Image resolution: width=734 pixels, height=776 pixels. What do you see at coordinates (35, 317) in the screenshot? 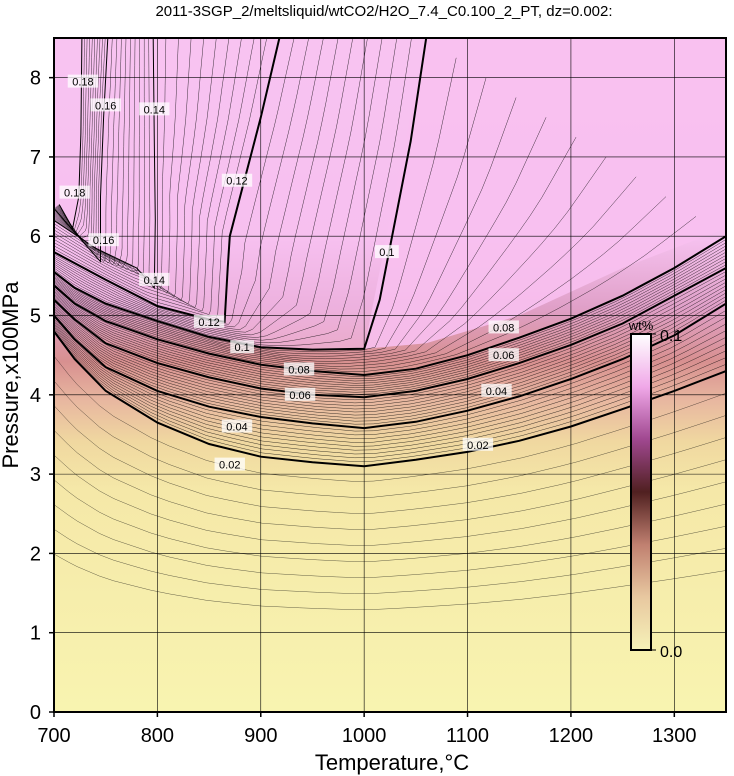
I see `y-tick-label: 5` at bounding box center [35, 317].